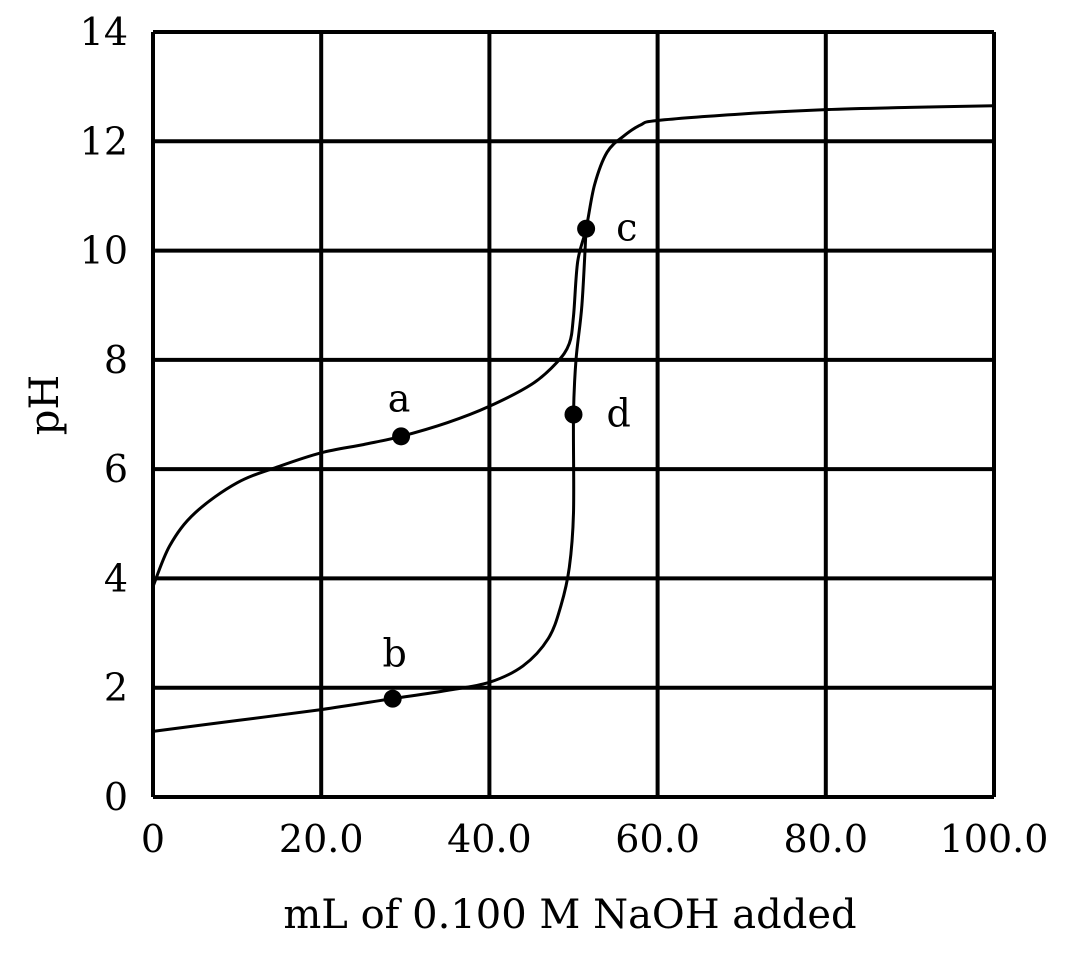 This screenshot has height=960, width=1074. Describe the element at coordinates (489, 839) in the screenshot. I see `x-tick-label-2: 40.0` at that location.